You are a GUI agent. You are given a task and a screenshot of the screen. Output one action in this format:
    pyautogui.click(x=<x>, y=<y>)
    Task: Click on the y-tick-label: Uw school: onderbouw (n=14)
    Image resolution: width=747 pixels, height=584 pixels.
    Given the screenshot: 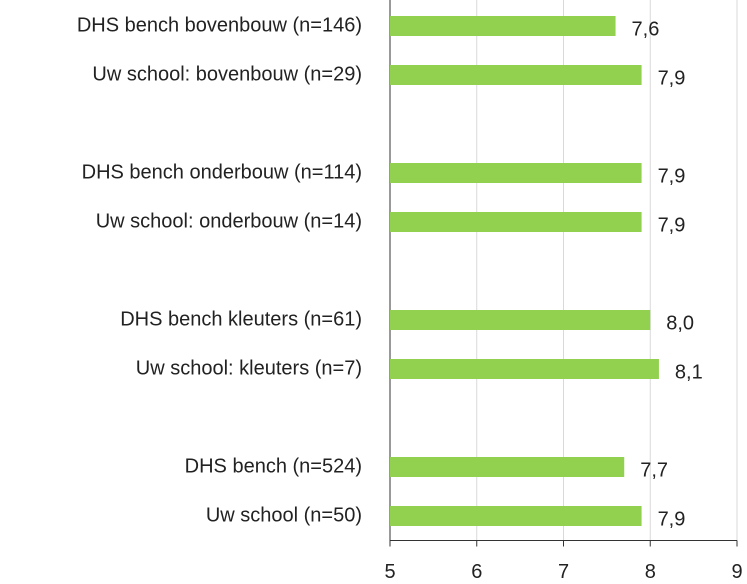 What is the action you would take?
    pyautogui.click(x=229, y=221)
    